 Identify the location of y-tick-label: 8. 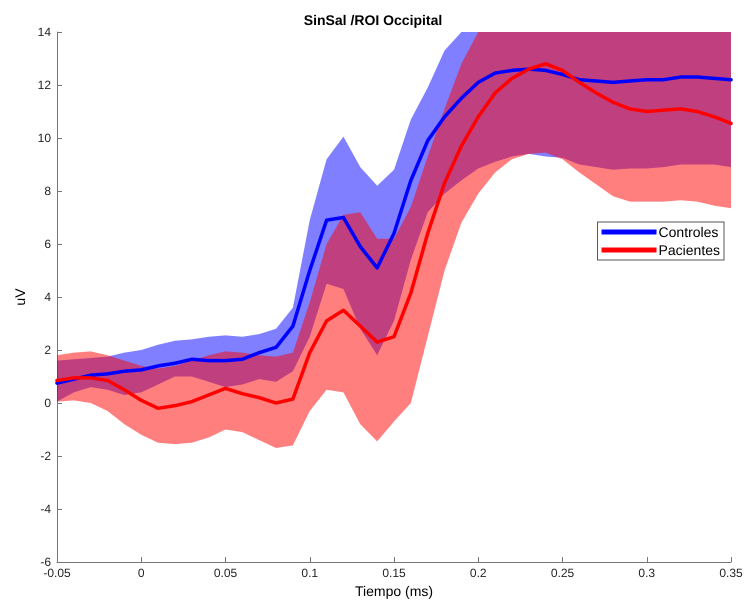
(48, 191).